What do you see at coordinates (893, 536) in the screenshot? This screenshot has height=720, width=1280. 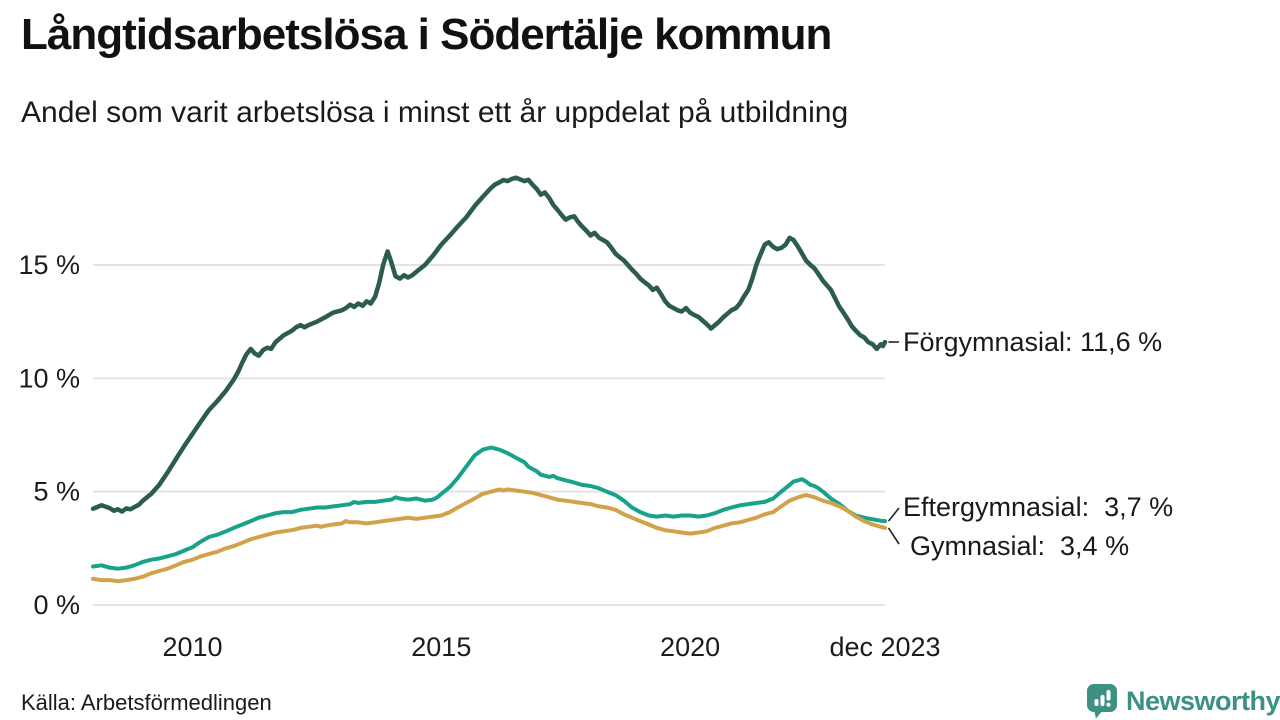 I see `label-connector-gymnasial` at bounding box center [893, 536].